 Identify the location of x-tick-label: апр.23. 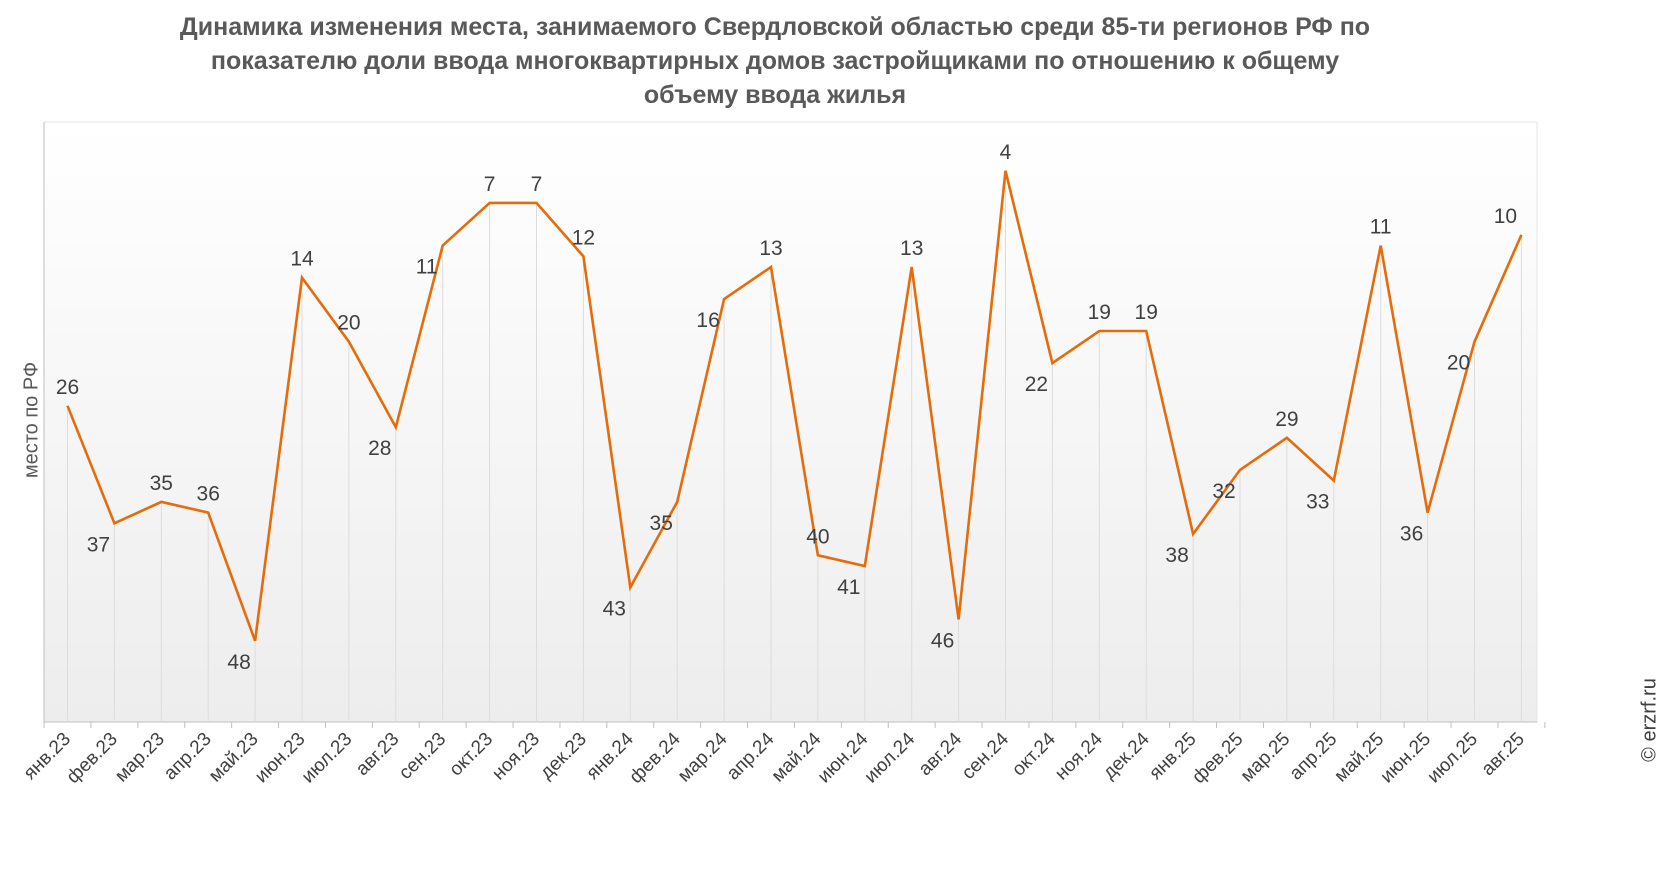
(188, 757).